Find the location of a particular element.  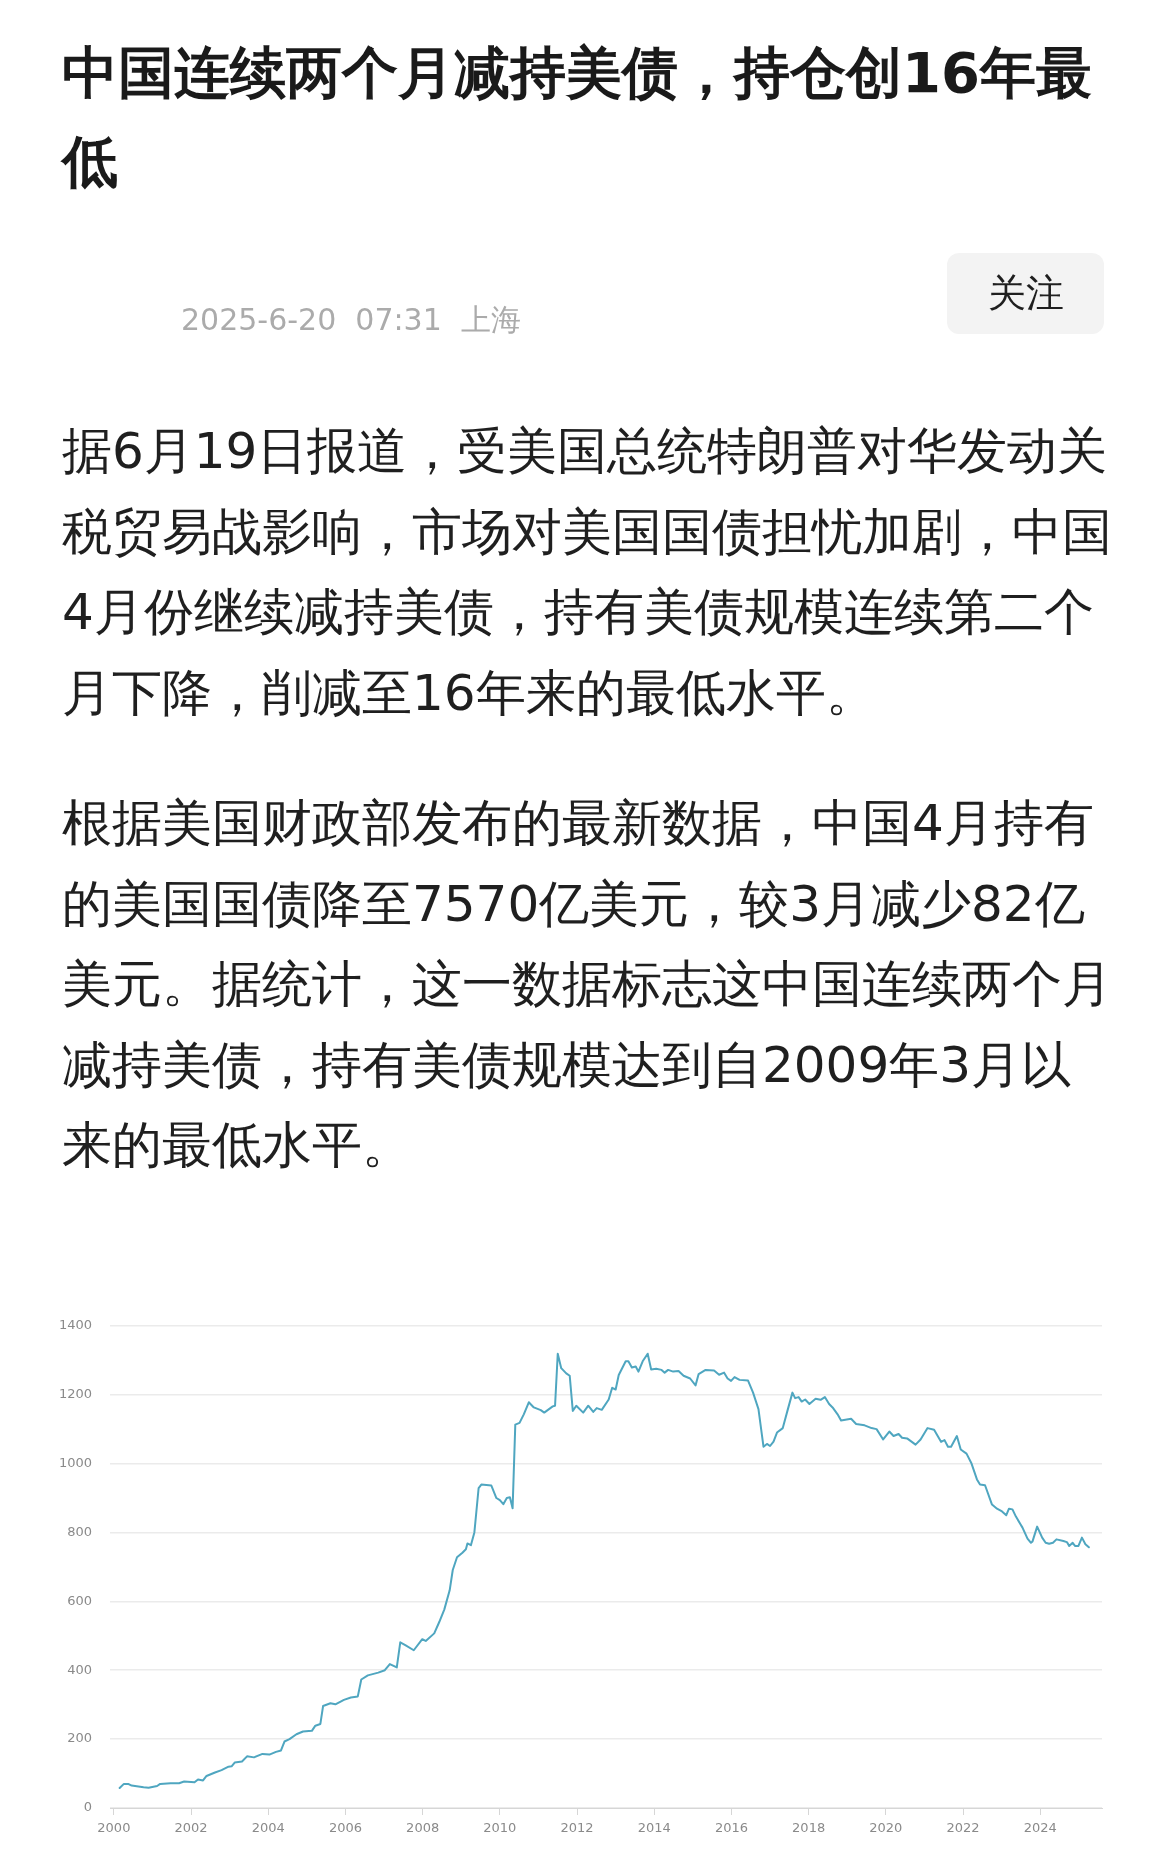

x-tick-label: 2002 is located at coordinates (191, 1828).